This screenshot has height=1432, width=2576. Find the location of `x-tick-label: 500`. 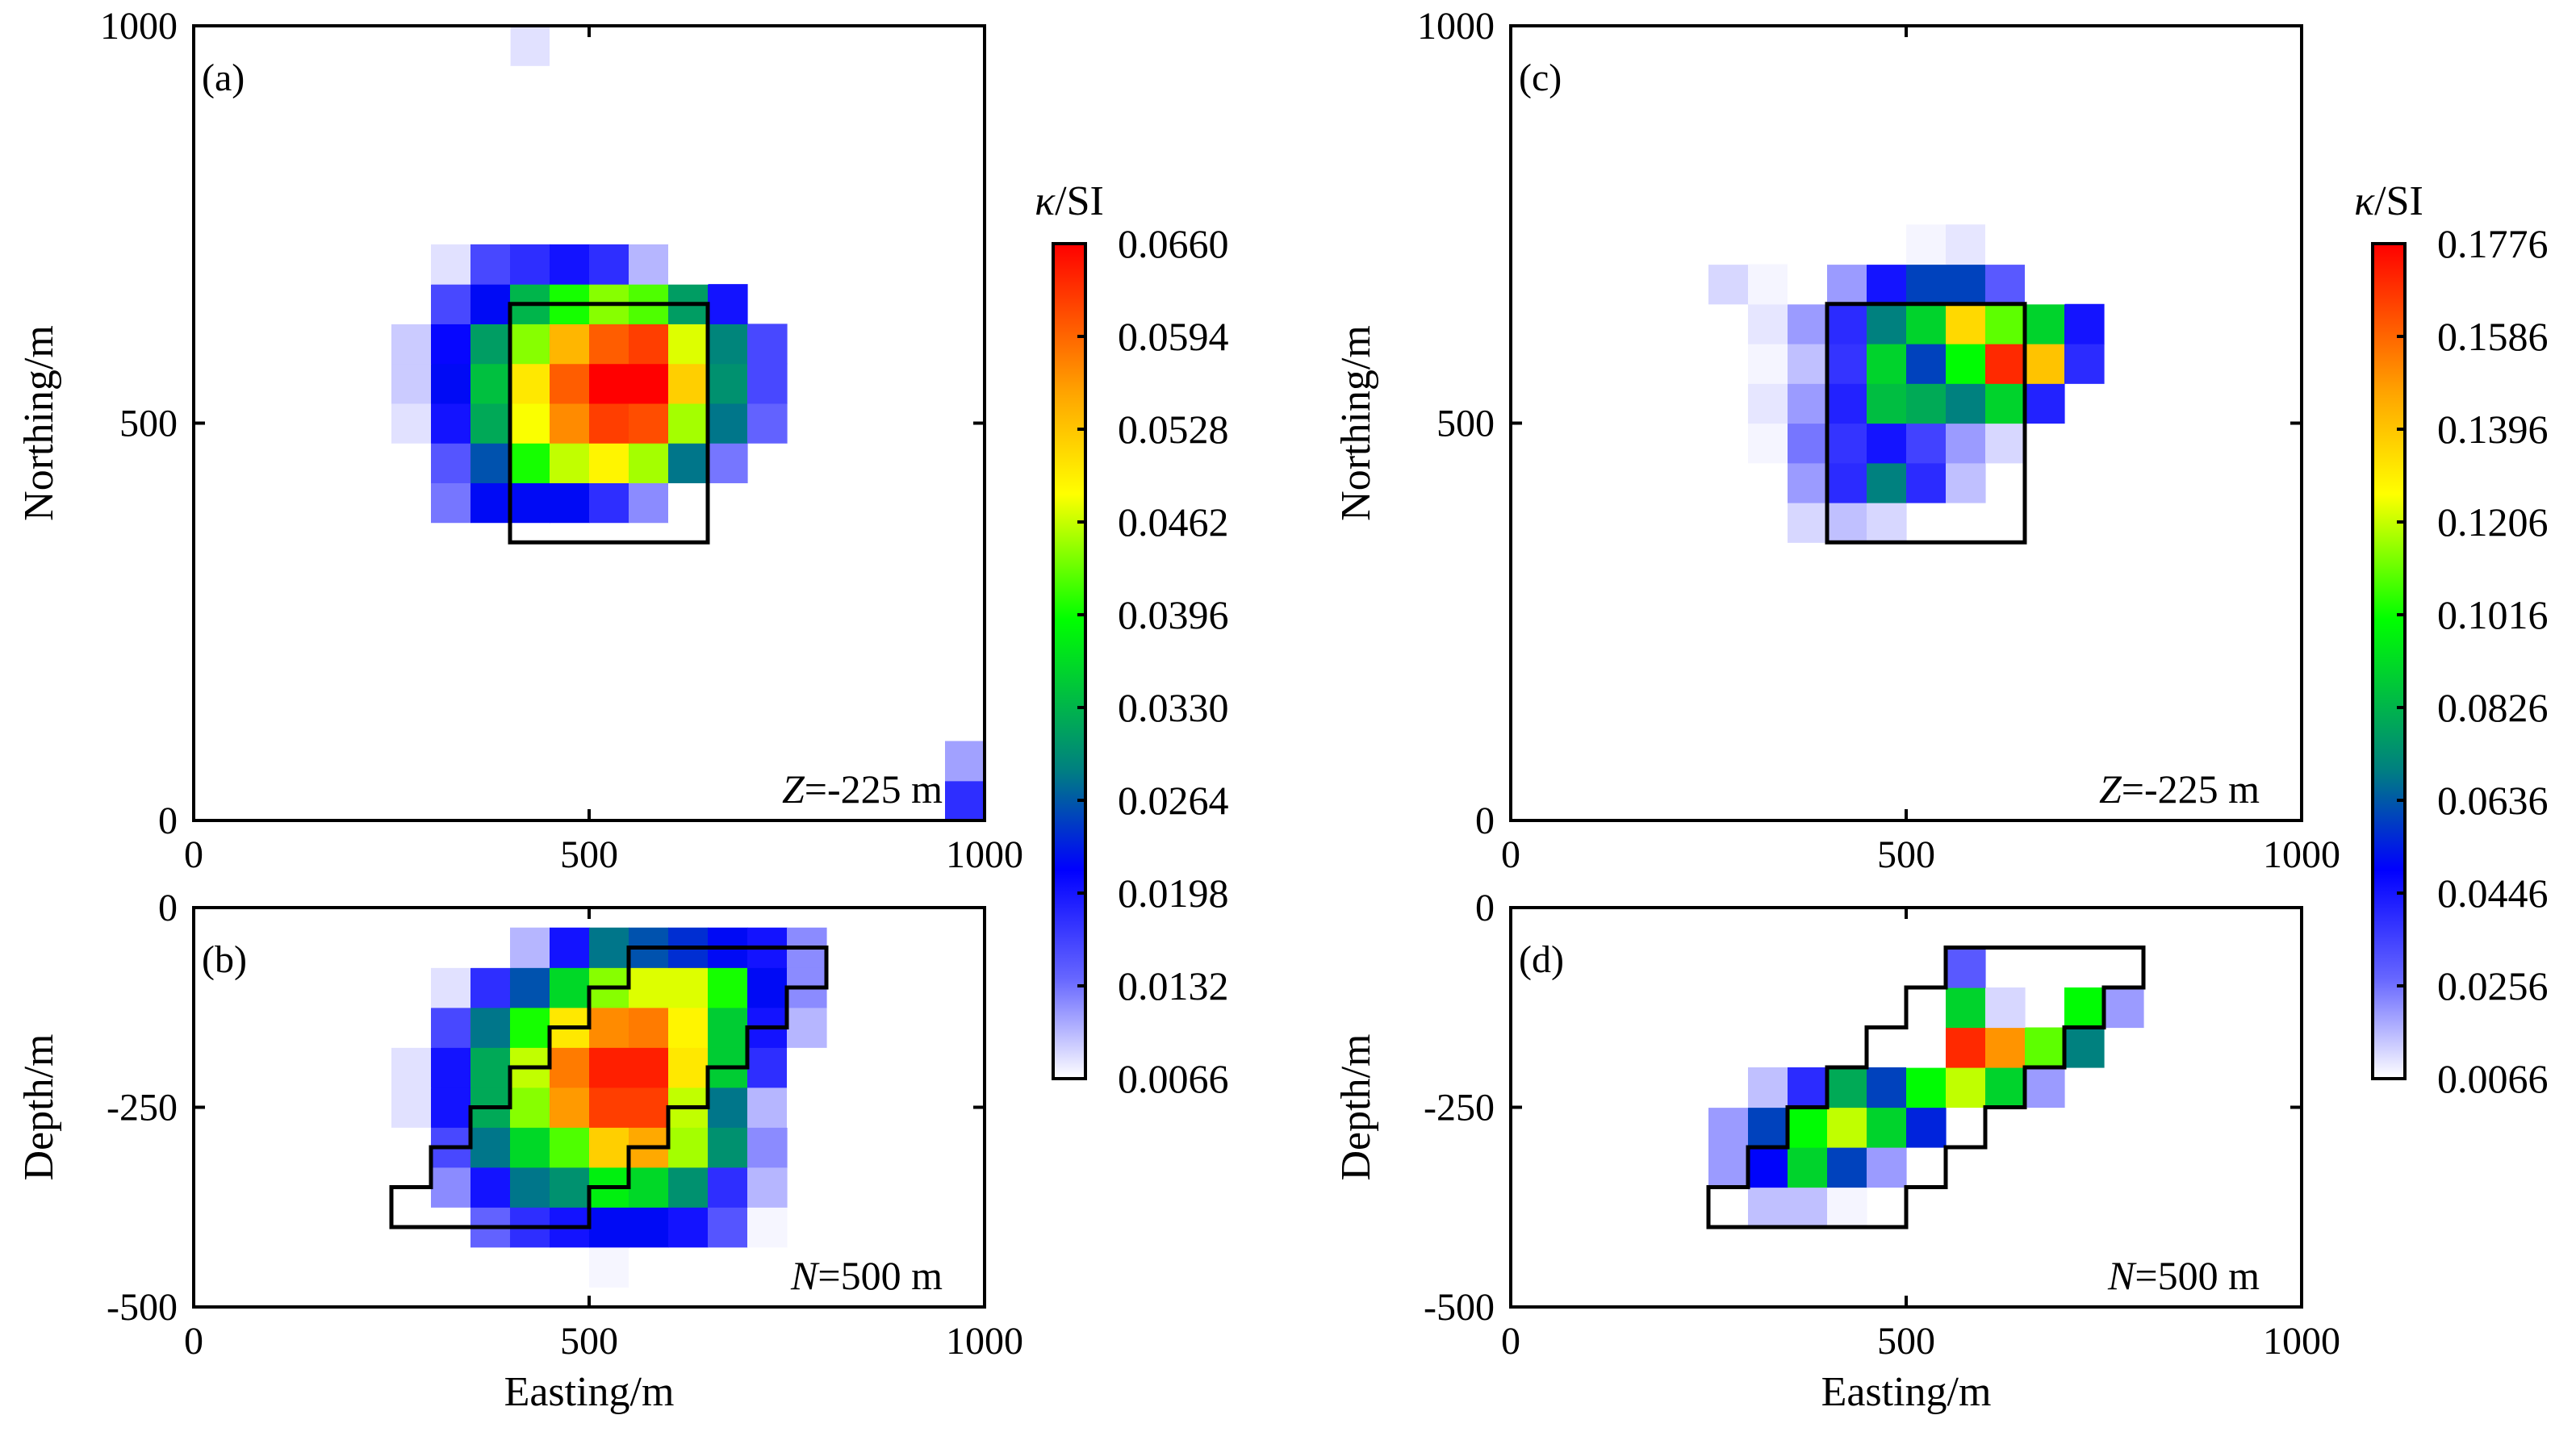

x-tick-label: 500 is located at coordinates (589, 1341).